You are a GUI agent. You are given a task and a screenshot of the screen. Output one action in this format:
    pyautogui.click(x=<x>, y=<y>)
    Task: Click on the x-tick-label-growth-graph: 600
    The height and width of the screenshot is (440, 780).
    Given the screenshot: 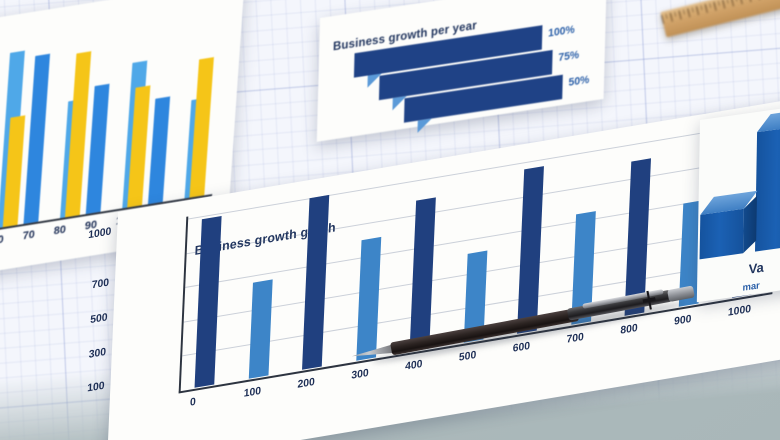 What is the action you would take?
    pyautogui.click(x=521, y=347)
    